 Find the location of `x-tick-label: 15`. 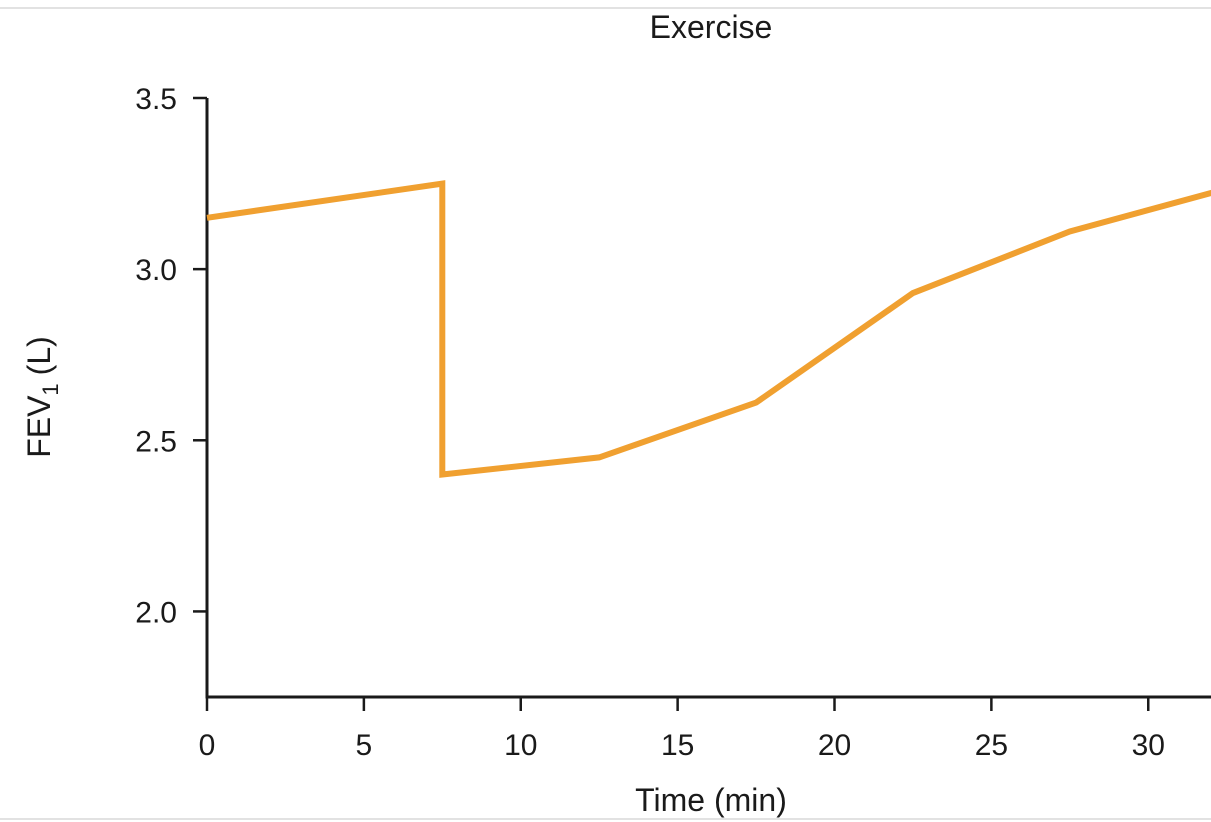

x-tick-label: 15 is located at coordinates (677, 745).